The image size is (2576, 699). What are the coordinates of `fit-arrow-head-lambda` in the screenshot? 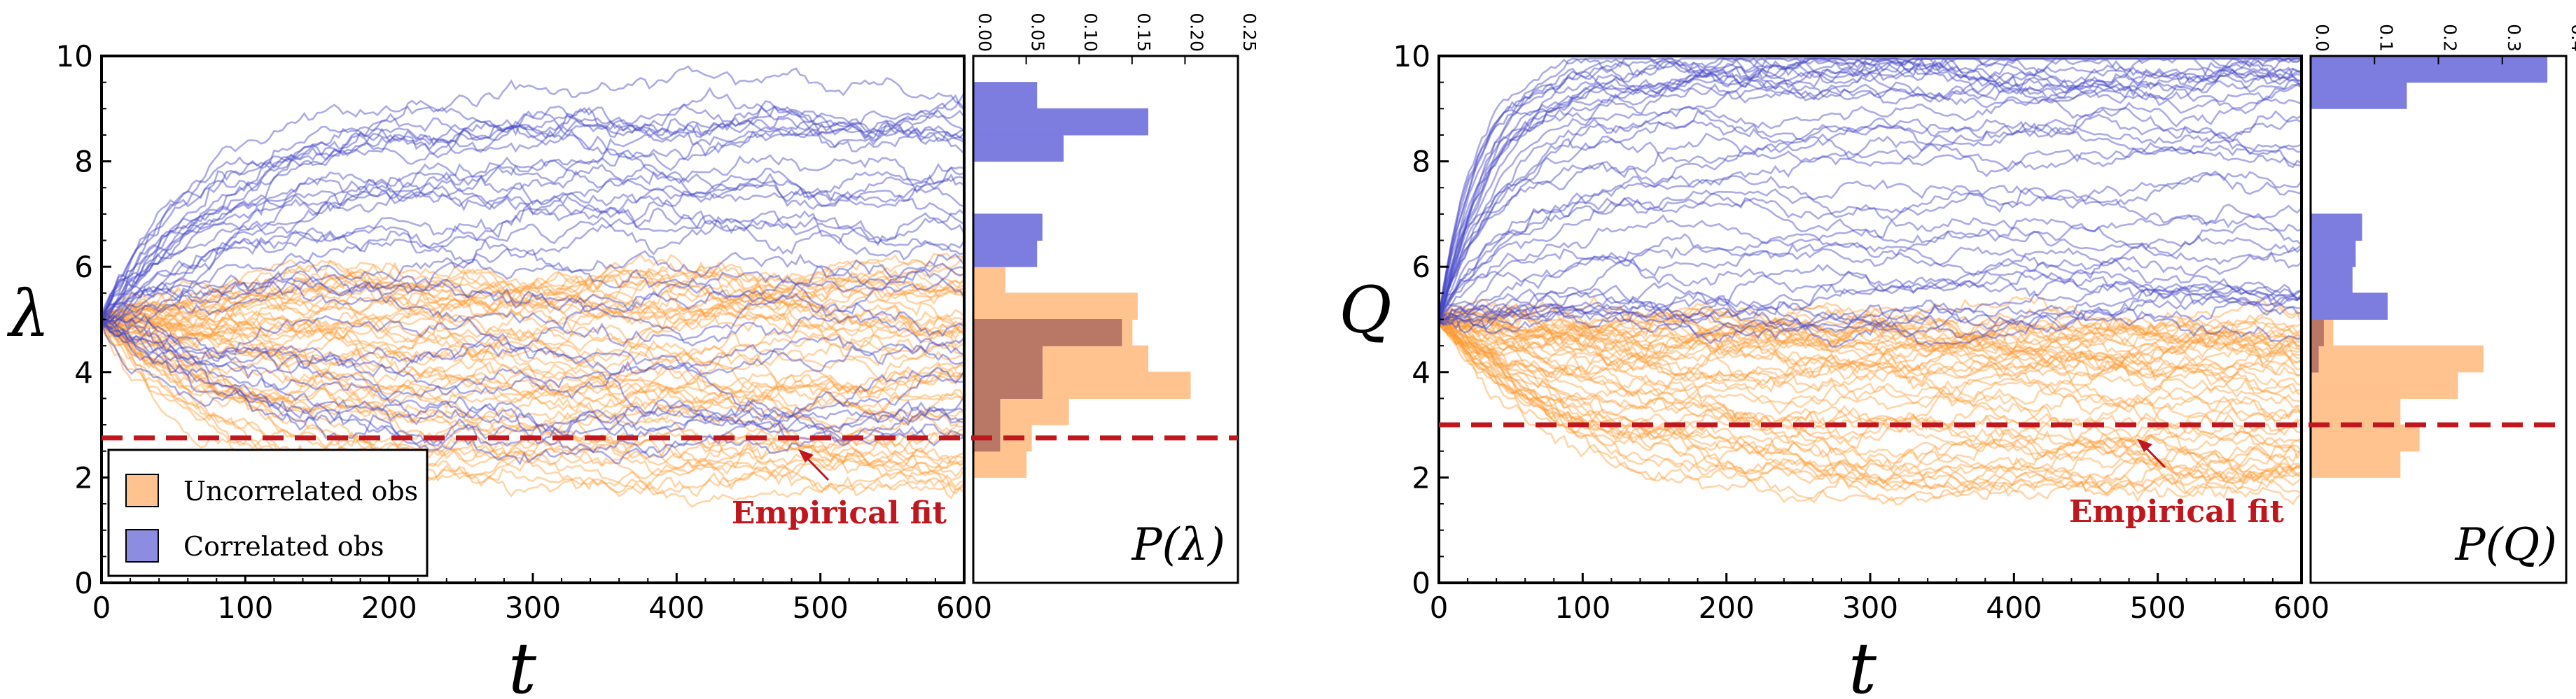 It's located at (806, 456).